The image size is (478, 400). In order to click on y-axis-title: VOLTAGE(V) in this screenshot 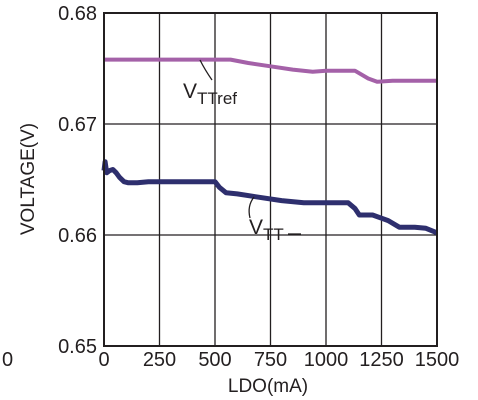, I will do `click(28, 179)`.